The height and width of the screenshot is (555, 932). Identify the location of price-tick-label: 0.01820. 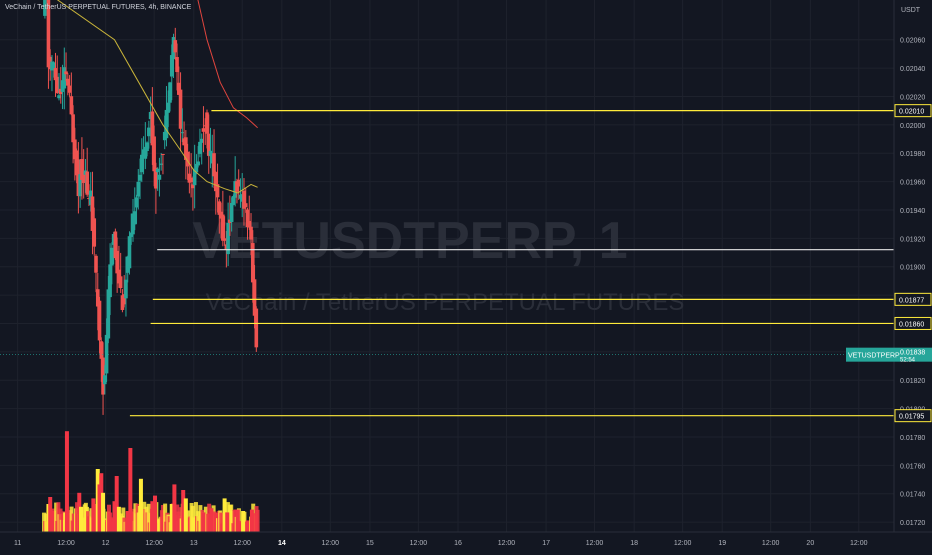
(912, 381).